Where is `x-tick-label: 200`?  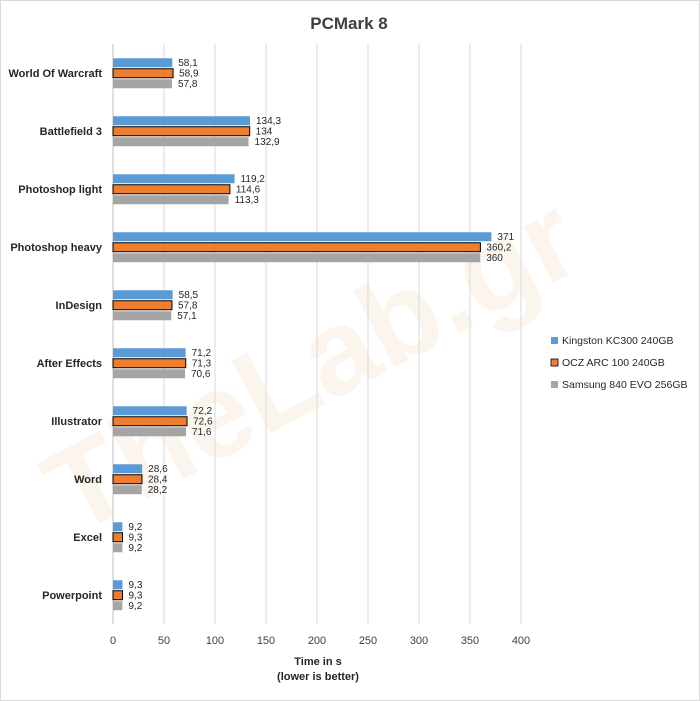 x-tick-label: 200 is located at coordinates (317, 641).